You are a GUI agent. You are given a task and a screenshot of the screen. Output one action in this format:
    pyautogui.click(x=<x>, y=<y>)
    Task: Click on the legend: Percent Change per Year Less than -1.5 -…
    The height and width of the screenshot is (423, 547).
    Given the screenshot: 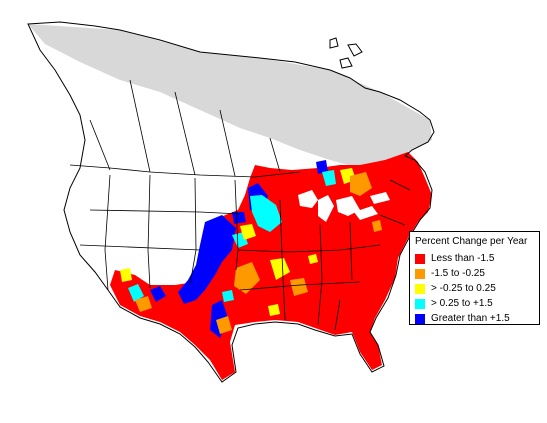 What is the action you would take?
    pyautogui.click(x=474, y=278)
    